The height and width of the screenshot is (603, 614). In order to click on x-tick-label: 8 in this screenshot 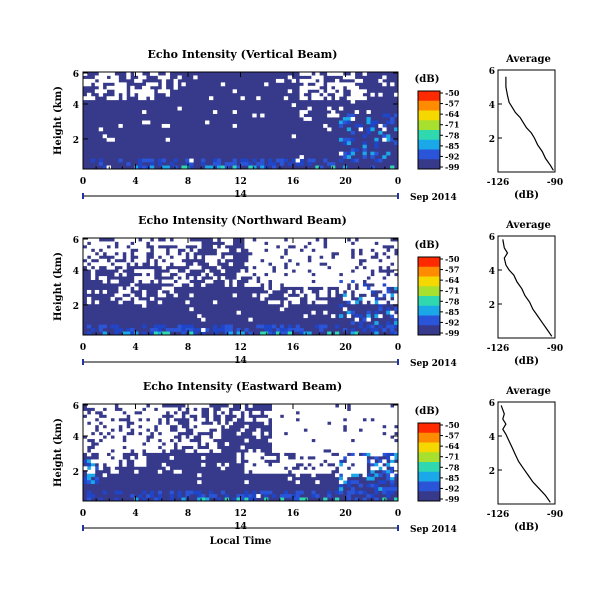, I will do `click(188, 182)`.